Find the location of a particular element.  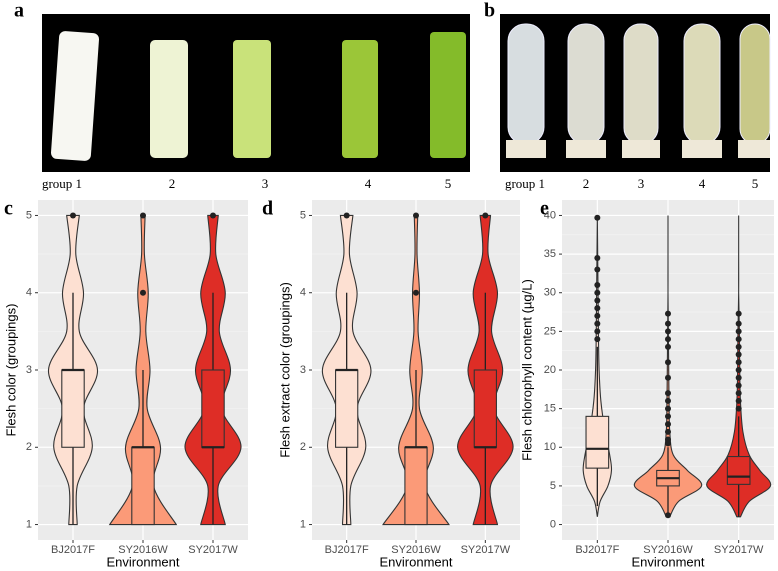

y-tick-label: 40 is located at coordinates (550, 215).